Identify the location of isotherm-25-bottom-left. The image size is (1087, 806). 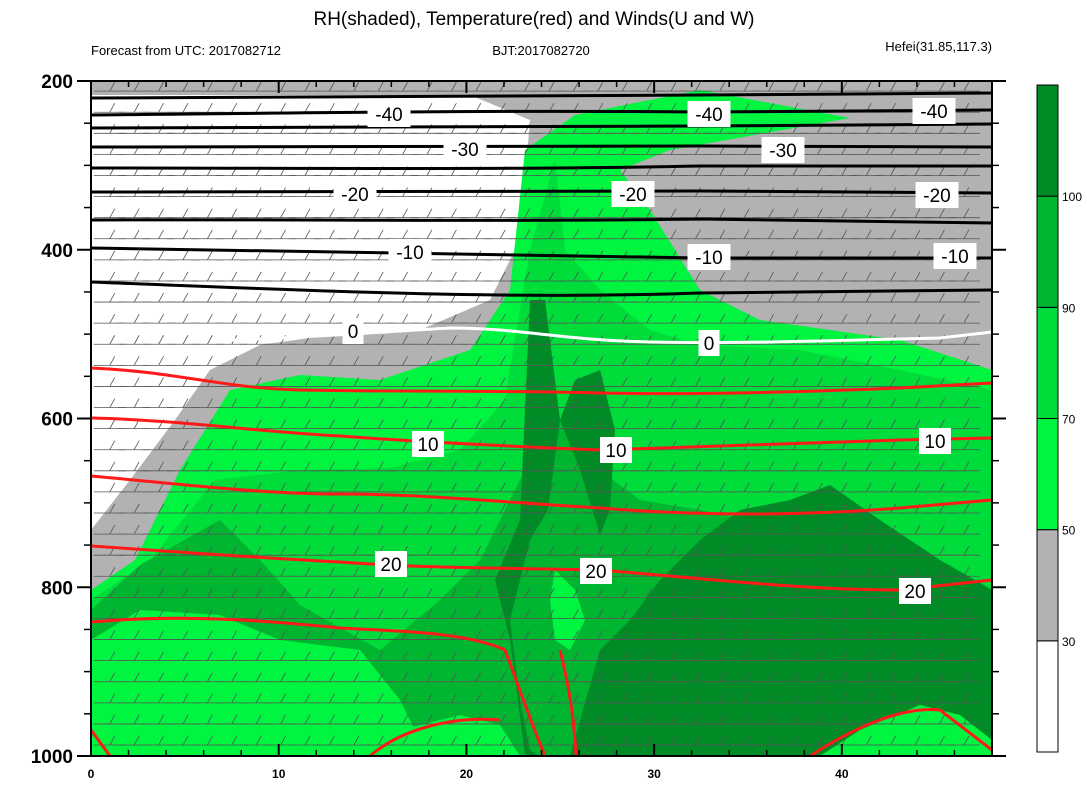
(101, 742).